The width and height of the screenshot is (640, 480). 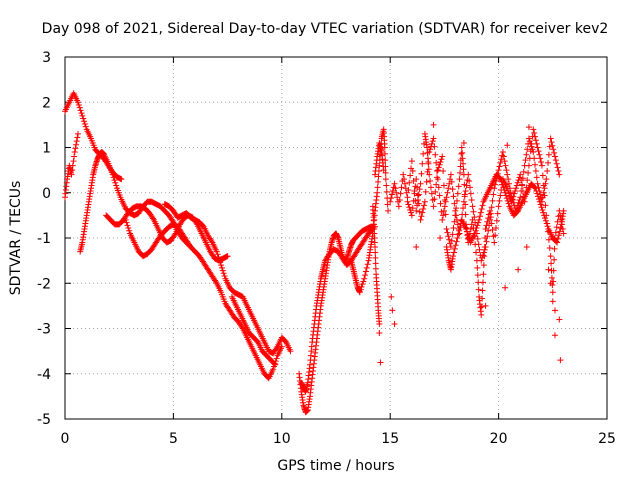 What do you see at coordinates (46, 149) in the screenshot?
I see `y-tick-label: 1` at bounding box center [46, 149].